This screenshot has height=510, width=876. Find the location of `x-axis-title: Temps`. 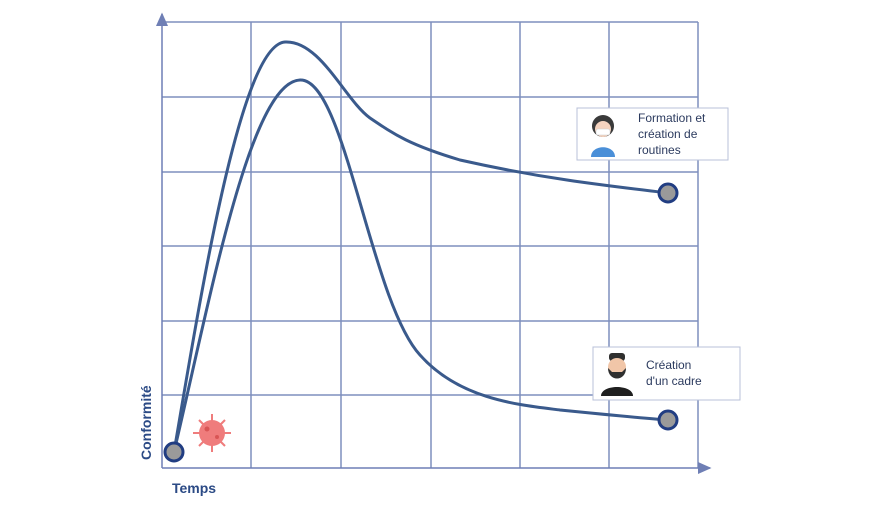

x-axis-title: Temps is located at coordinates (194, 488).